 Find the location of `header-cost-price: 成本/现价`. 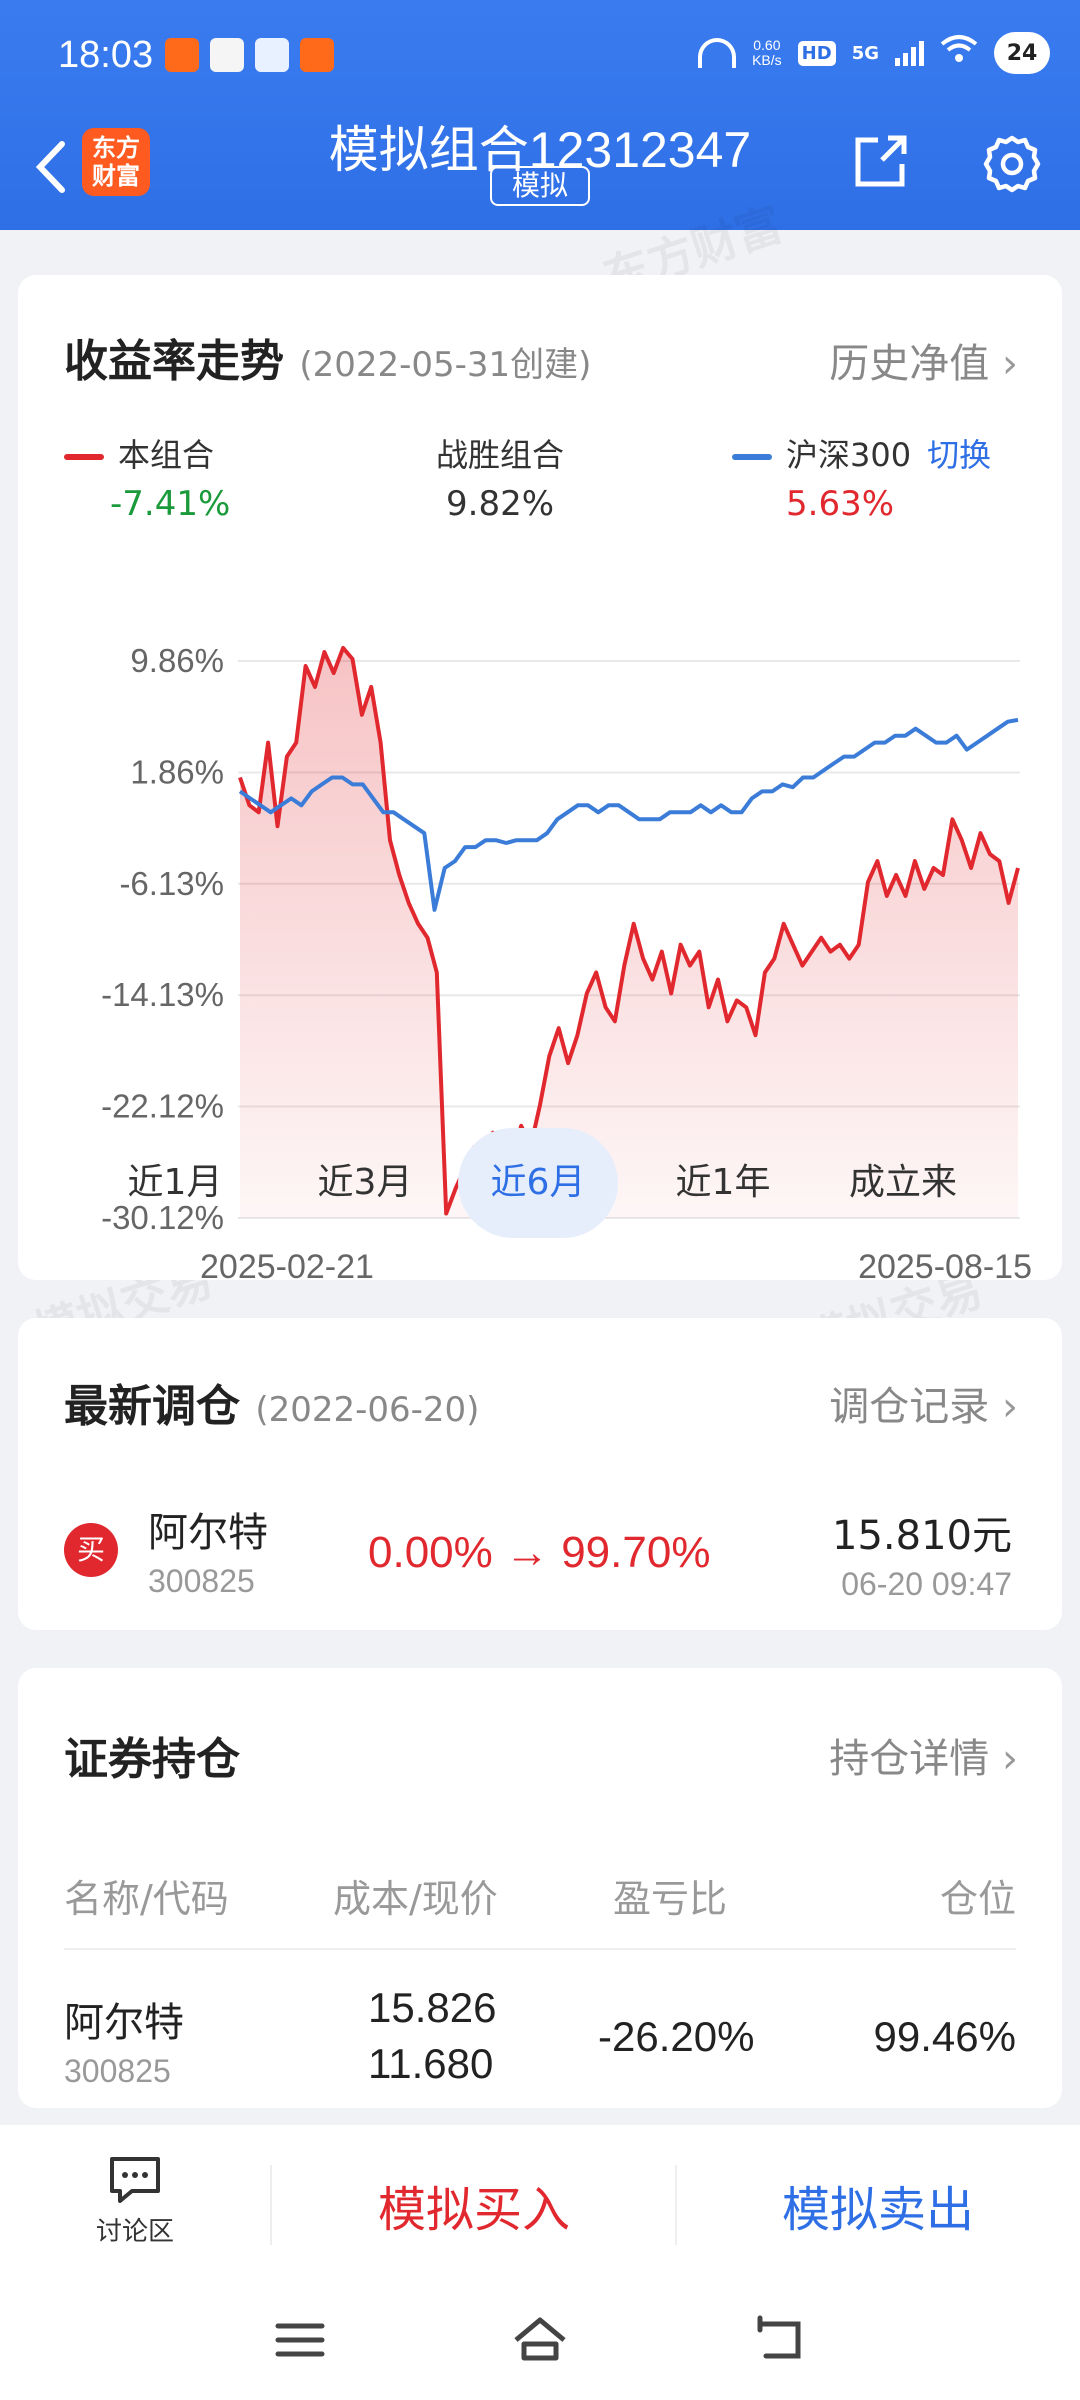

header-cost-price: 成本/现价 is located at coordinates (415, 1899).